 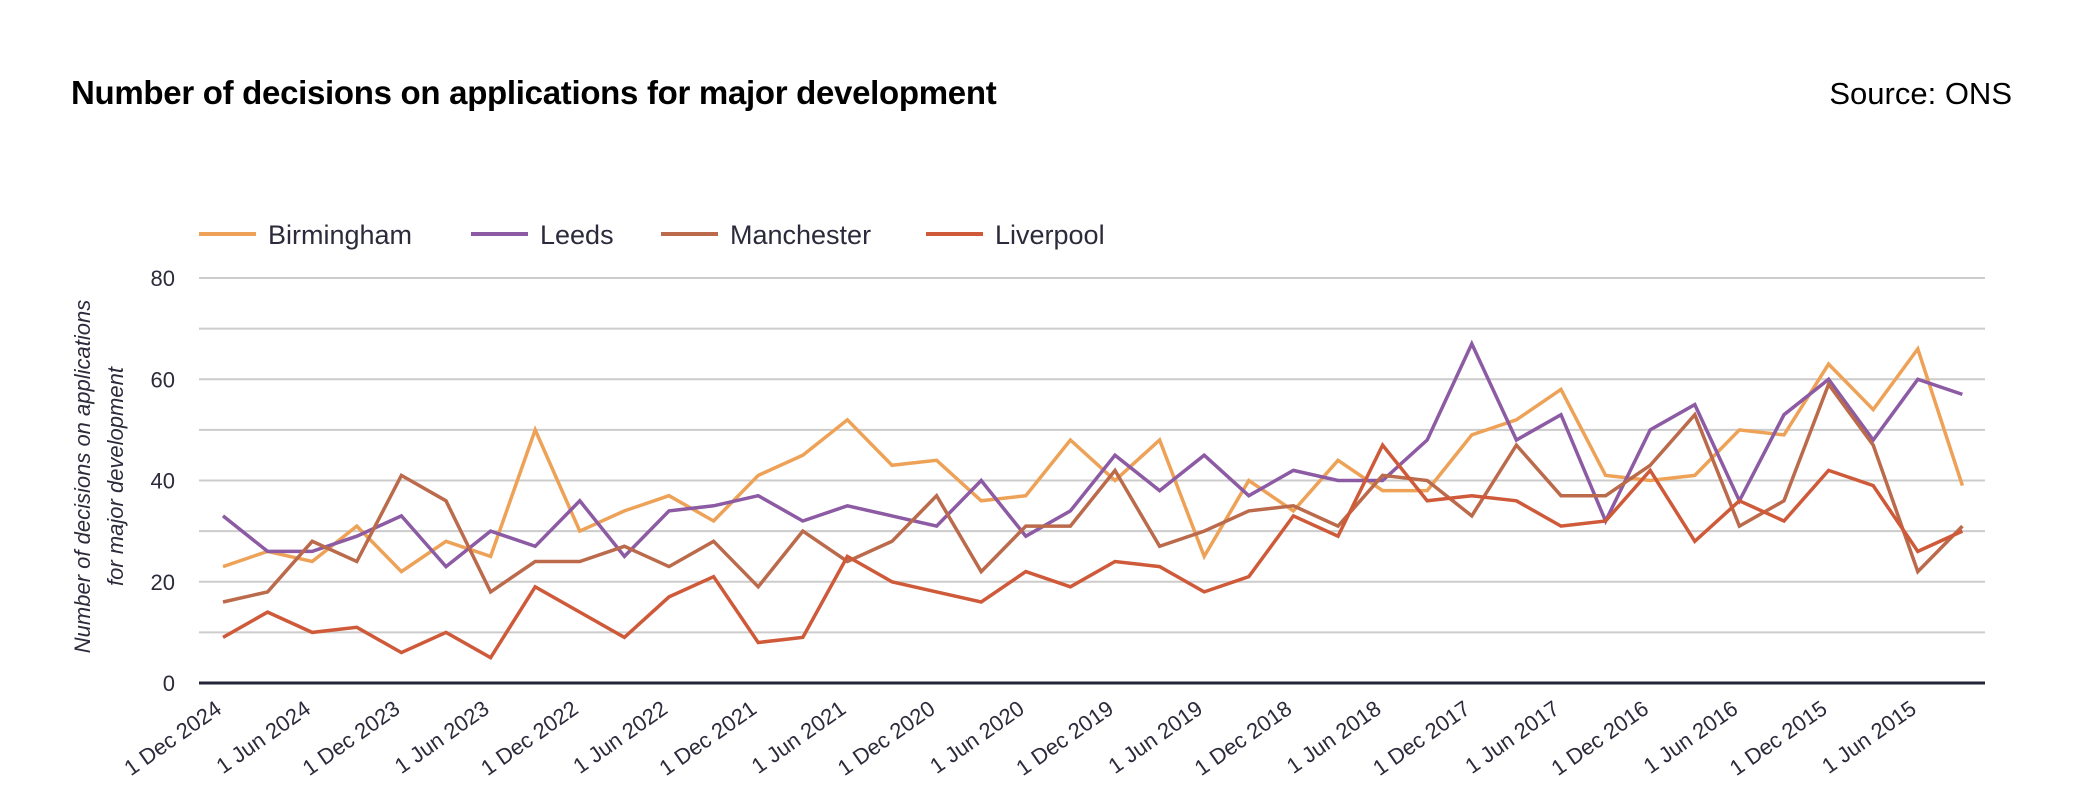 What do you see at coordinates (264, 737) in the screenshot?
I see `x-tick-label: 1 Jun 2024` at bounding box center [264, 737].